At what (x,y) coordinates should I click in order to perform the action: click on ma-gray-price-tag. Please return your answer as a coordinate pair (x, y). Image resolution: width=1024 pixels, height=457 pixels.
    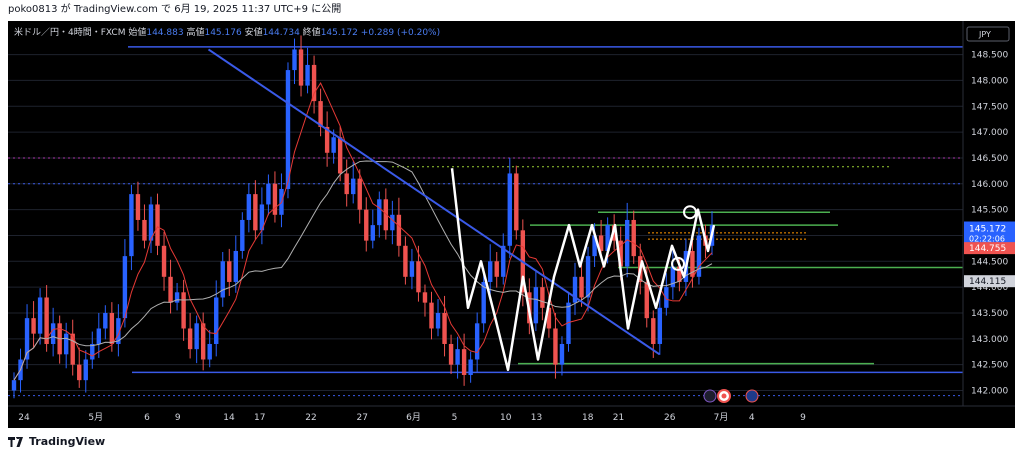
    Looking at the image, I should click on (989, 281).